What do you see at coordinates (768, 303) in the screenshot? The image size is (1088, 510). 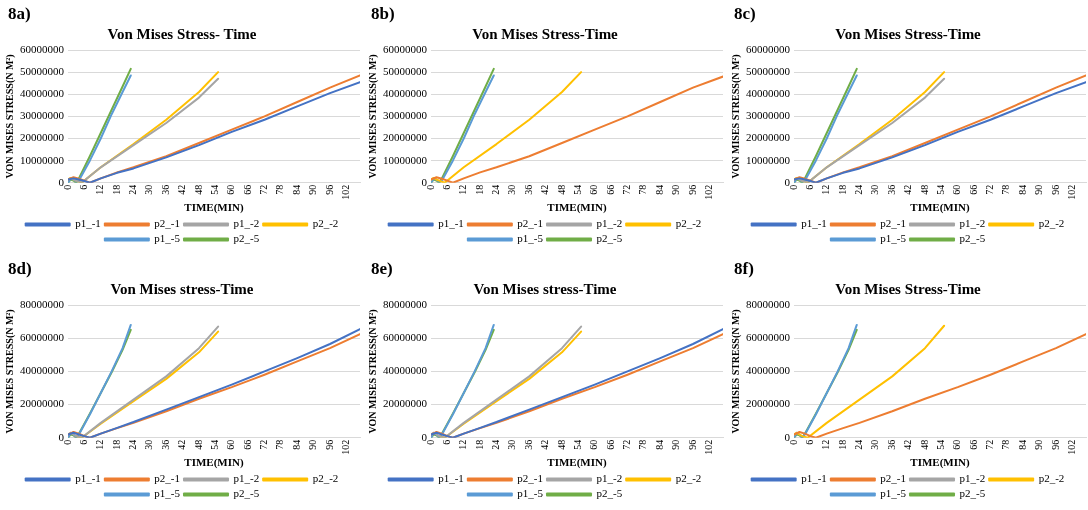 I see `y-tick-label: 80000000` at bounding box center [768, 303].